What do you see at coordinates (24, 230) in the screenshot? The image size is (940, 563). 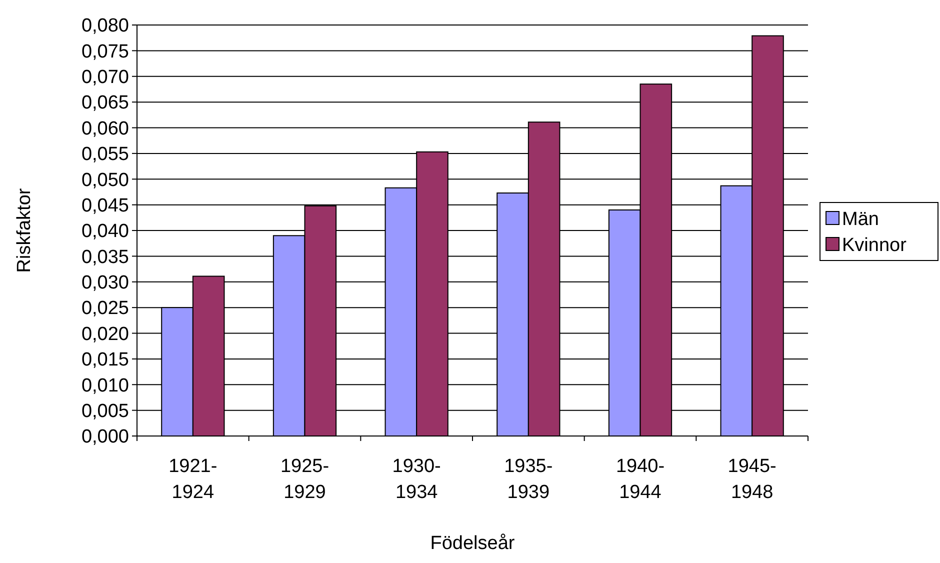 I see `y-axis-title: Riskfaktor` at bounding box center [24, 230].